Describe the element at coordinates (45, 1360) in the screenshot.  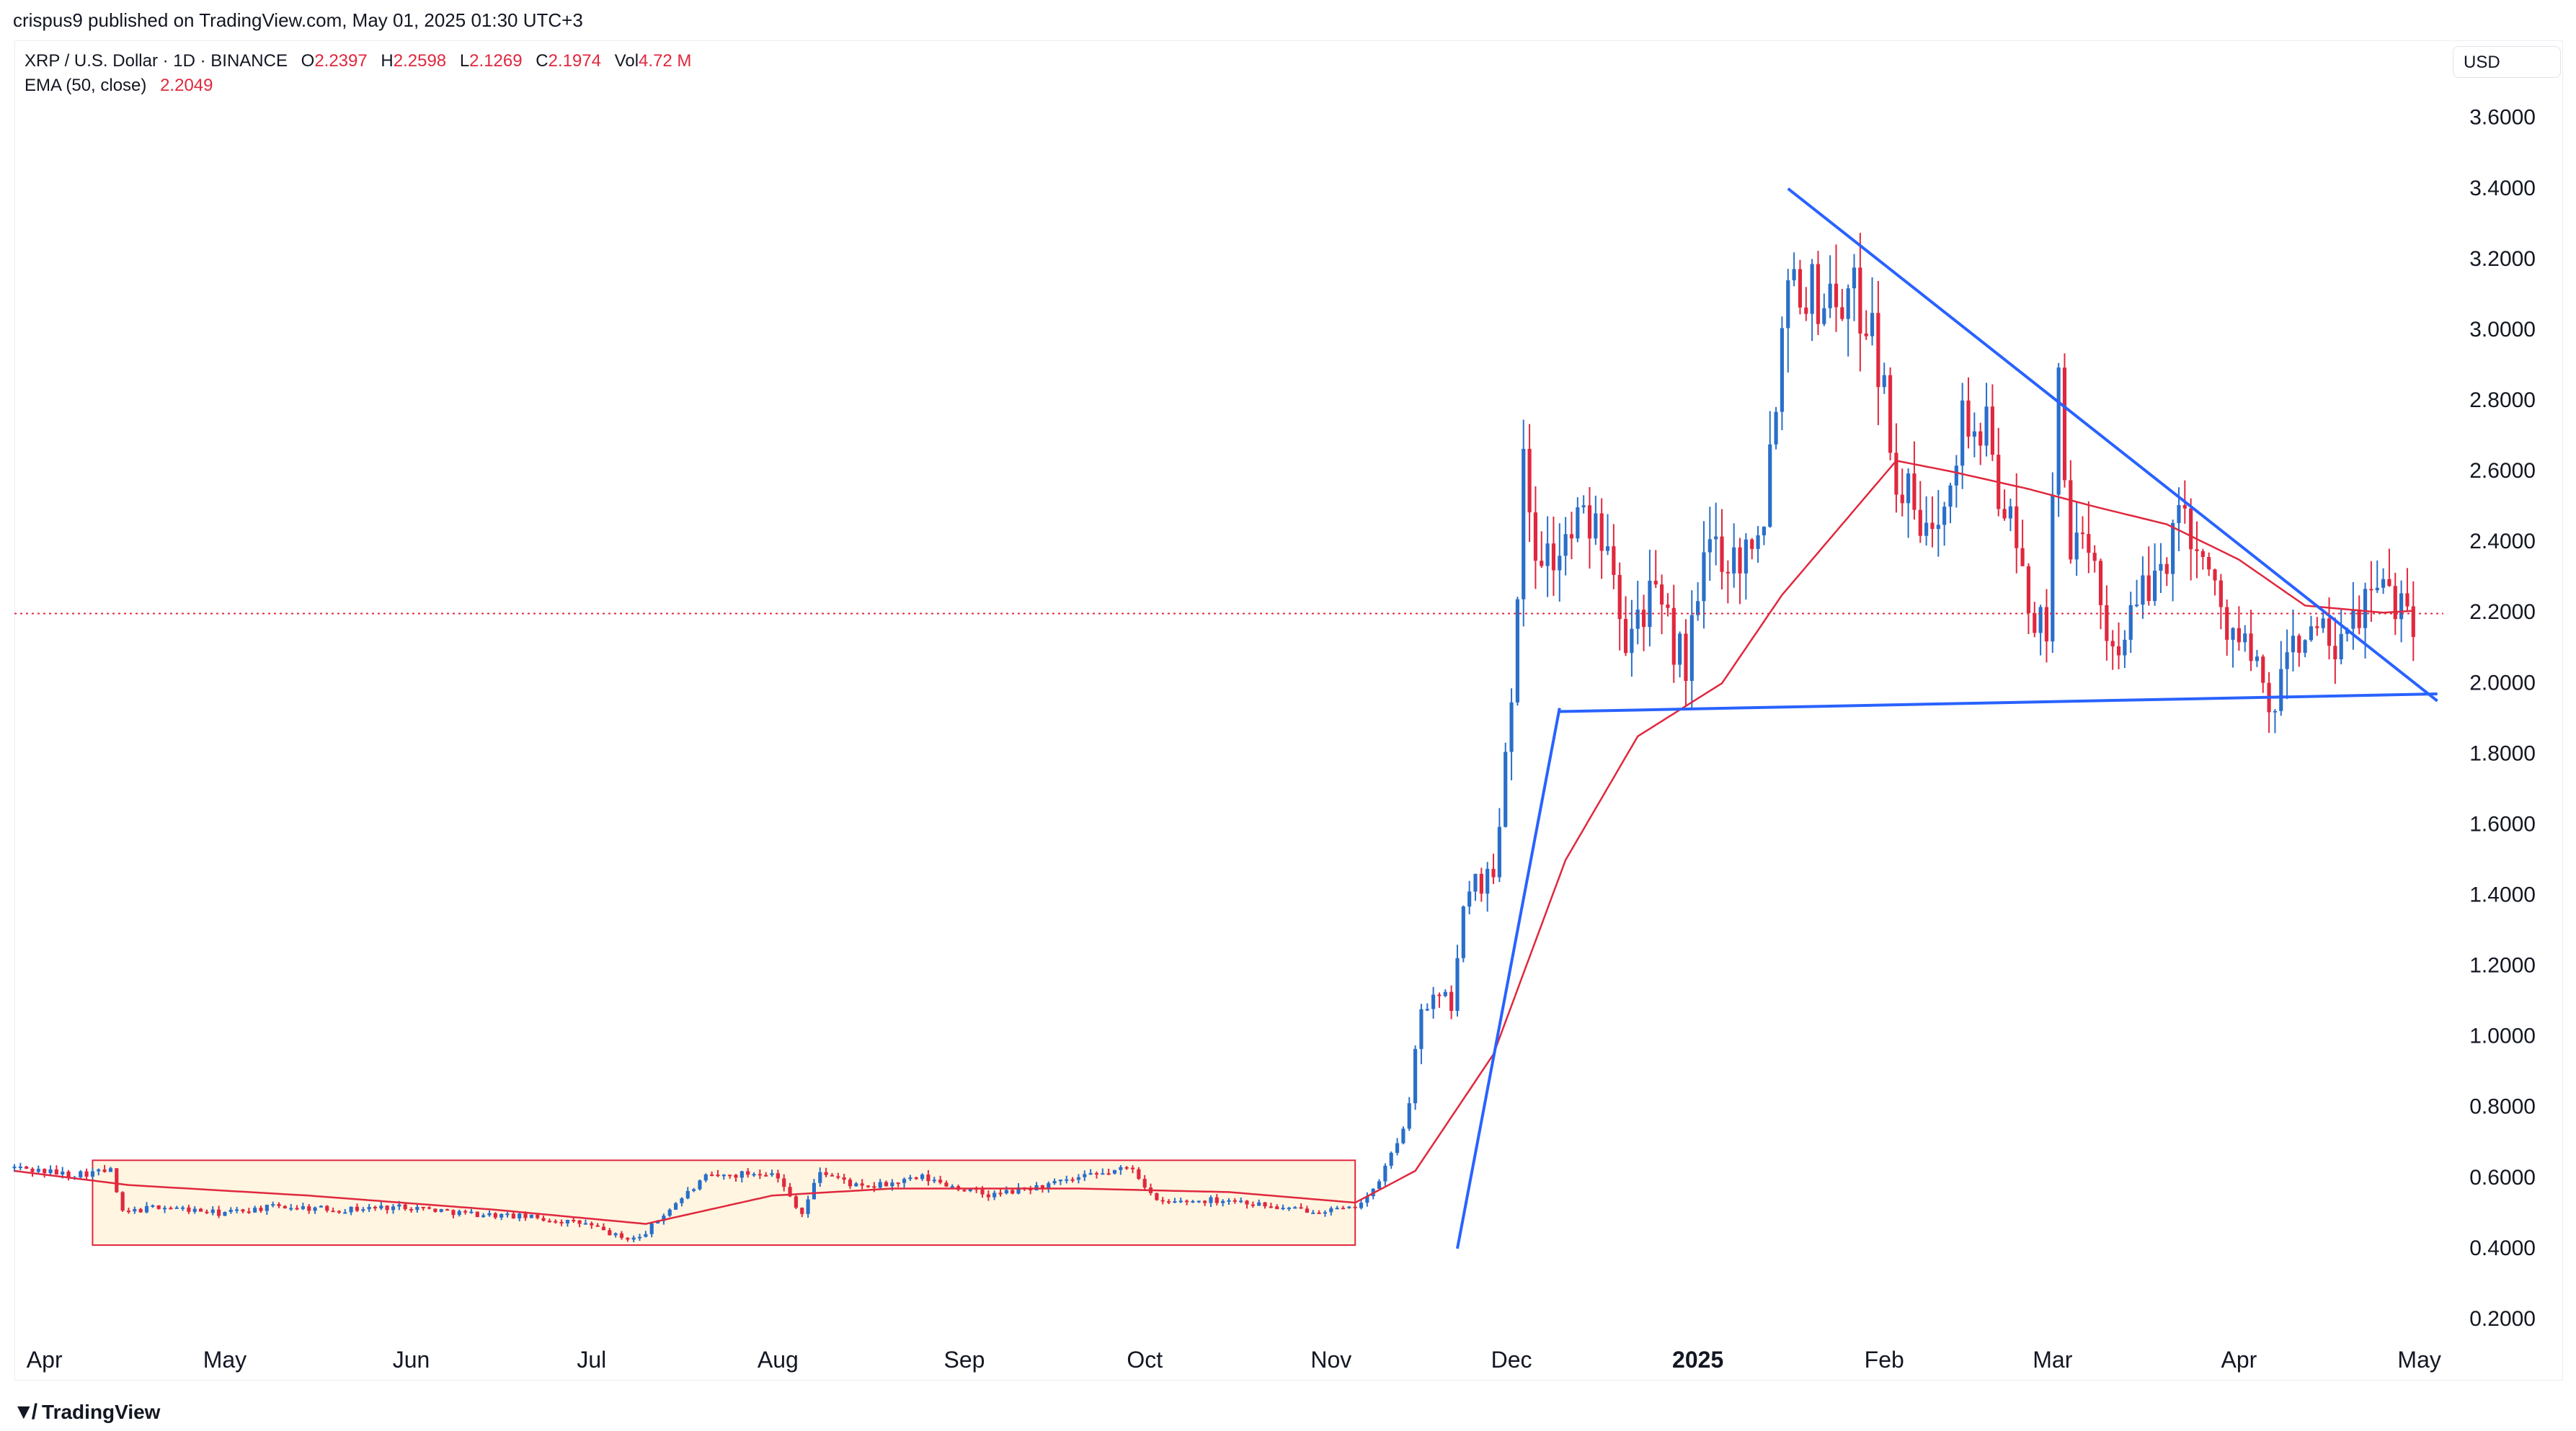
I see `x-tick-label: Apr` at that location.